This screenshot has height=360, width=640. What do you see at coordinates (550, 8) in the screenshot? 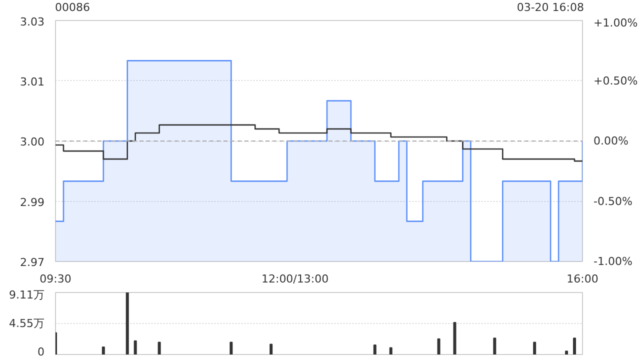
I see `text: 03-20 16:08` at bounding box center [550, 8].